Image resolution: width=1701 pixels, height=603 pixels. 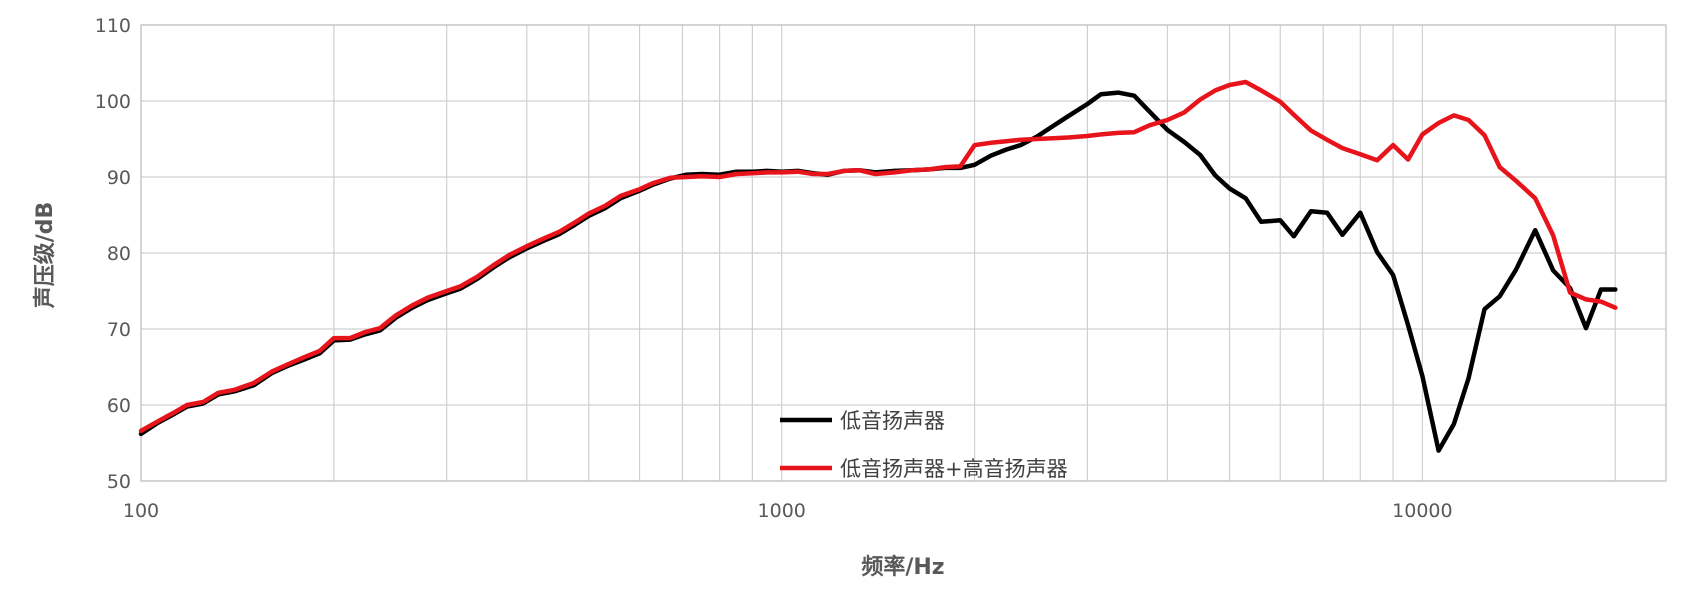 I want to click on legend-label-2: 低音扬声器+高音扬声器, so click(x=954, y=469).